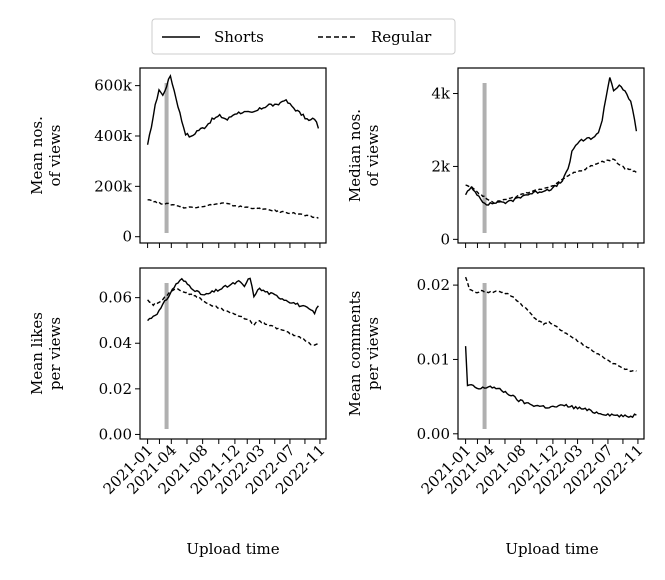 This screenshot has width=665, height=580. Describe the element at coordinates (113, 86) in the screenshot. I see `y-tick-label: 600k` at that location.